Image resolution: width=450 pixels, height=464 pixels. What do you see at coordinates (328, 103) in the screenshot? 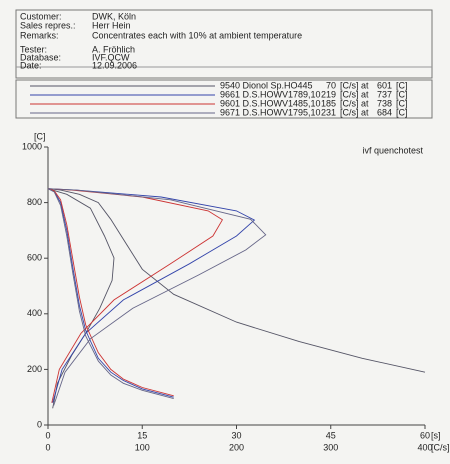
I see `legend-rate: 185` at bounding box center [328, 103].